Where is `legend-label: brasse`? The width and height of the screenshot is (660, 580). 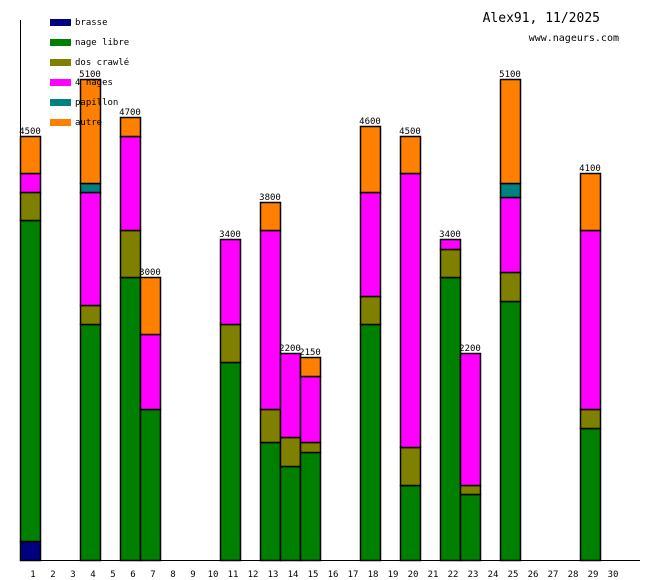
legend-label: brasse is located at coordinates (91, 23).